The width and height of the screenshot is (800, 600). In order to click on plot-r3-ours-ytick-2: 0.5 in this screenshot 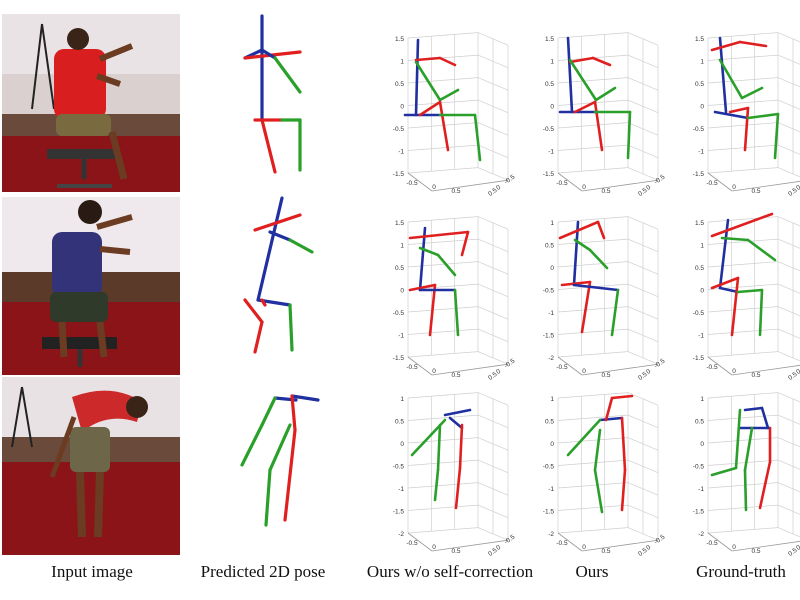, I will do `click(643, 552)`.